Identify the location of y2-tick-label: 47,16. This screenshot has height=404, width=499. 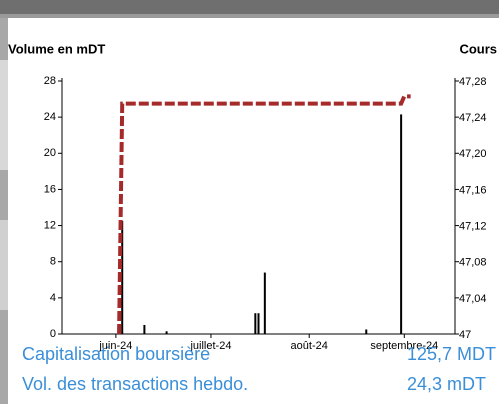
(473, 190).